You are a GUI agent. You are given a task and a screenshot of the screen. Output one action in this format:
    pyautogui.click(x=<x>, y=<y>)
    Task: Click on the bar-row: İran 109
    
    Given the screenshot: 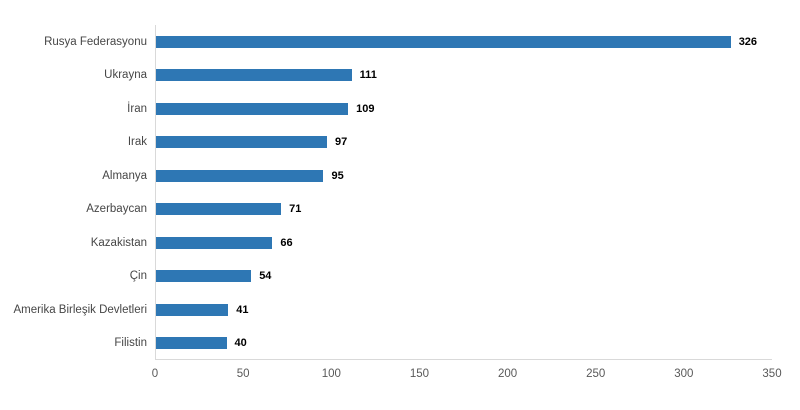 What is the action you would take?
    pyautogui.click(x=449, y=109)
    